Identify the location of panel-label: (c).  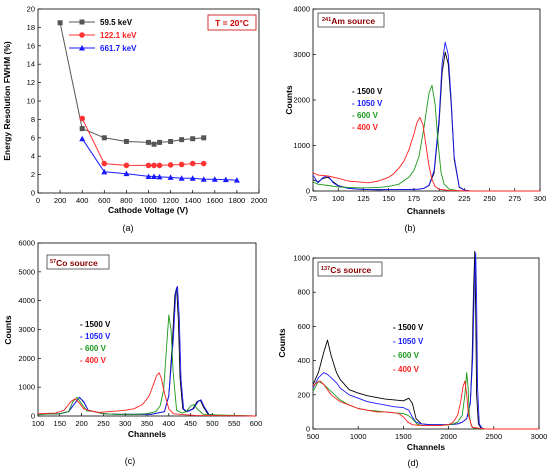
(130, 461).